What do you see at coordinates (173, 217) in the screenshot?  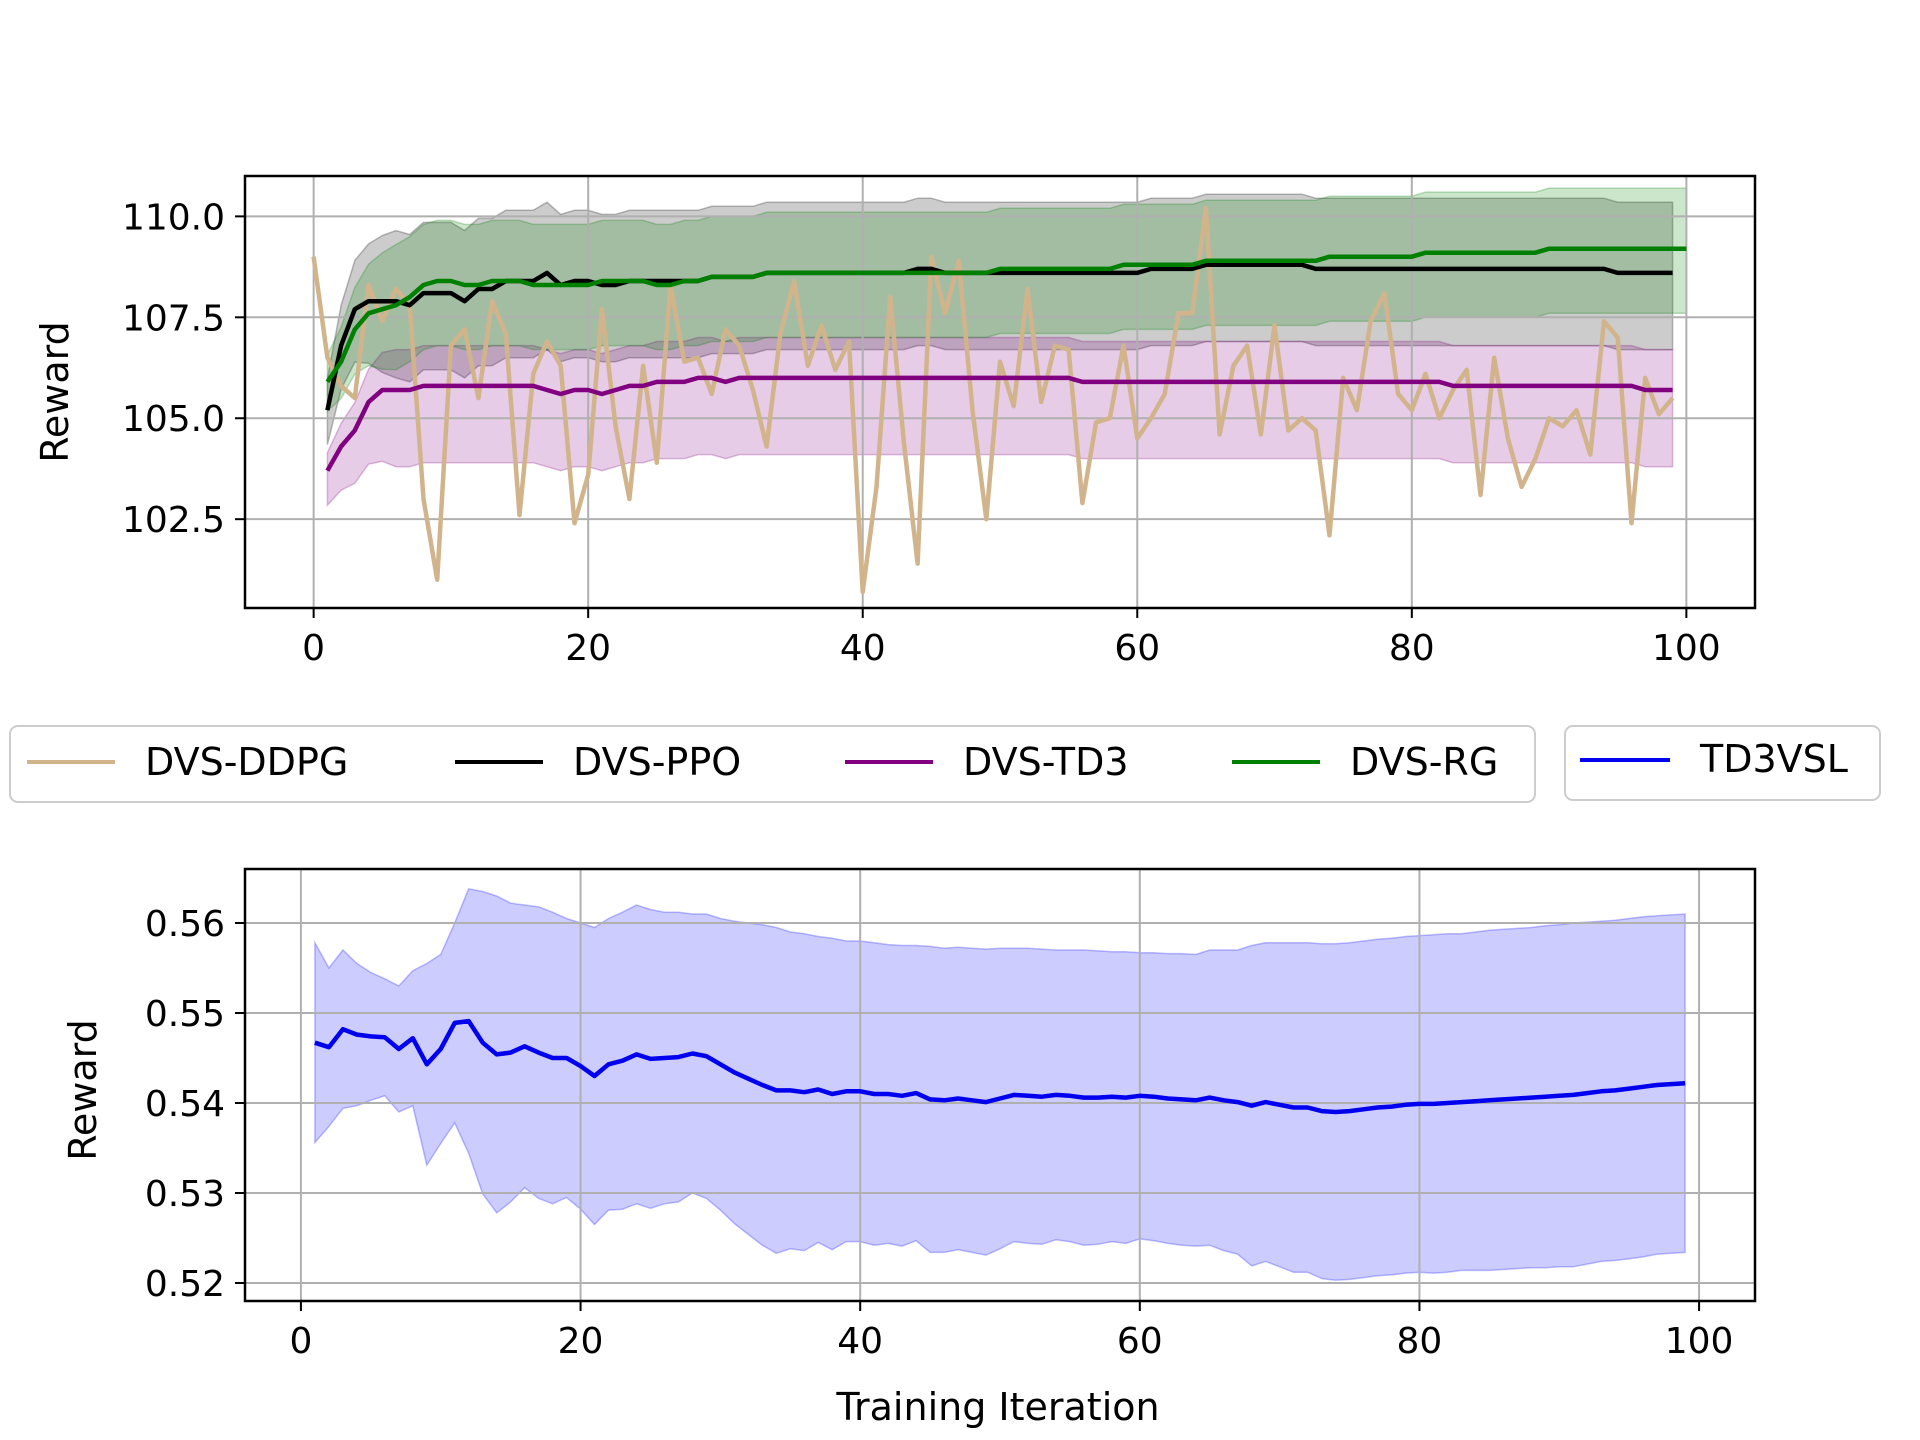 I see `top-y-tick-label: 110.0` at bounding box center [173, 217].